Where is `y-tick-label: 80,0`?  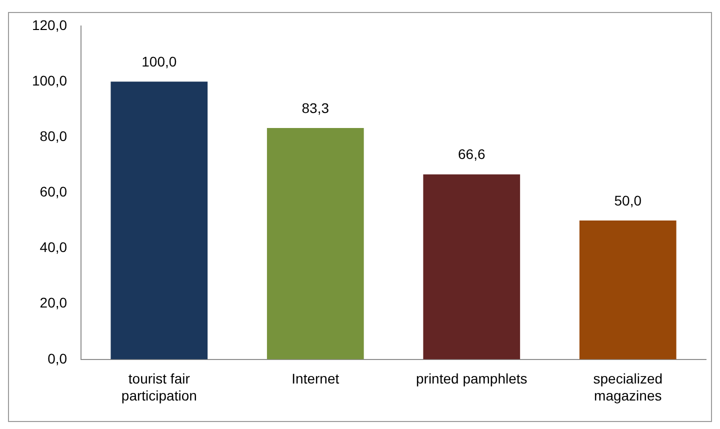
y-tick-label: 80,0 is located at coordinates (54, 136).